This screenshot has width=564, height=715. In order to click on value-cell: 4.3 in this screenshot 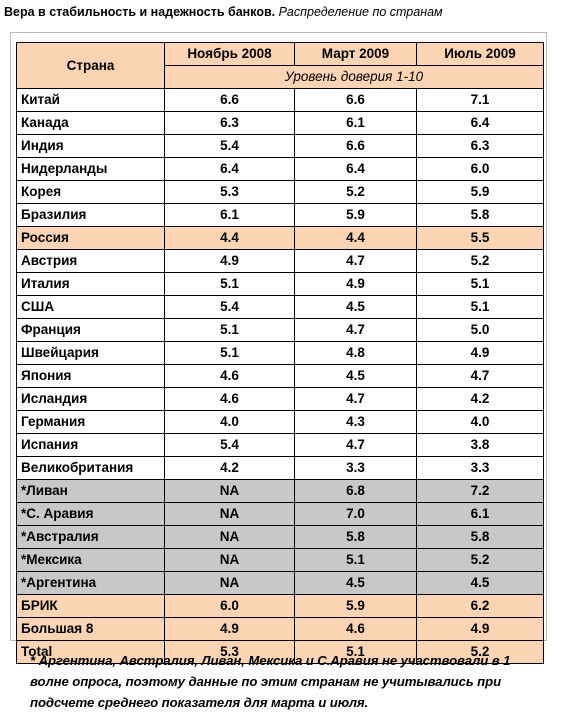, I will do `click(355, 422)`.